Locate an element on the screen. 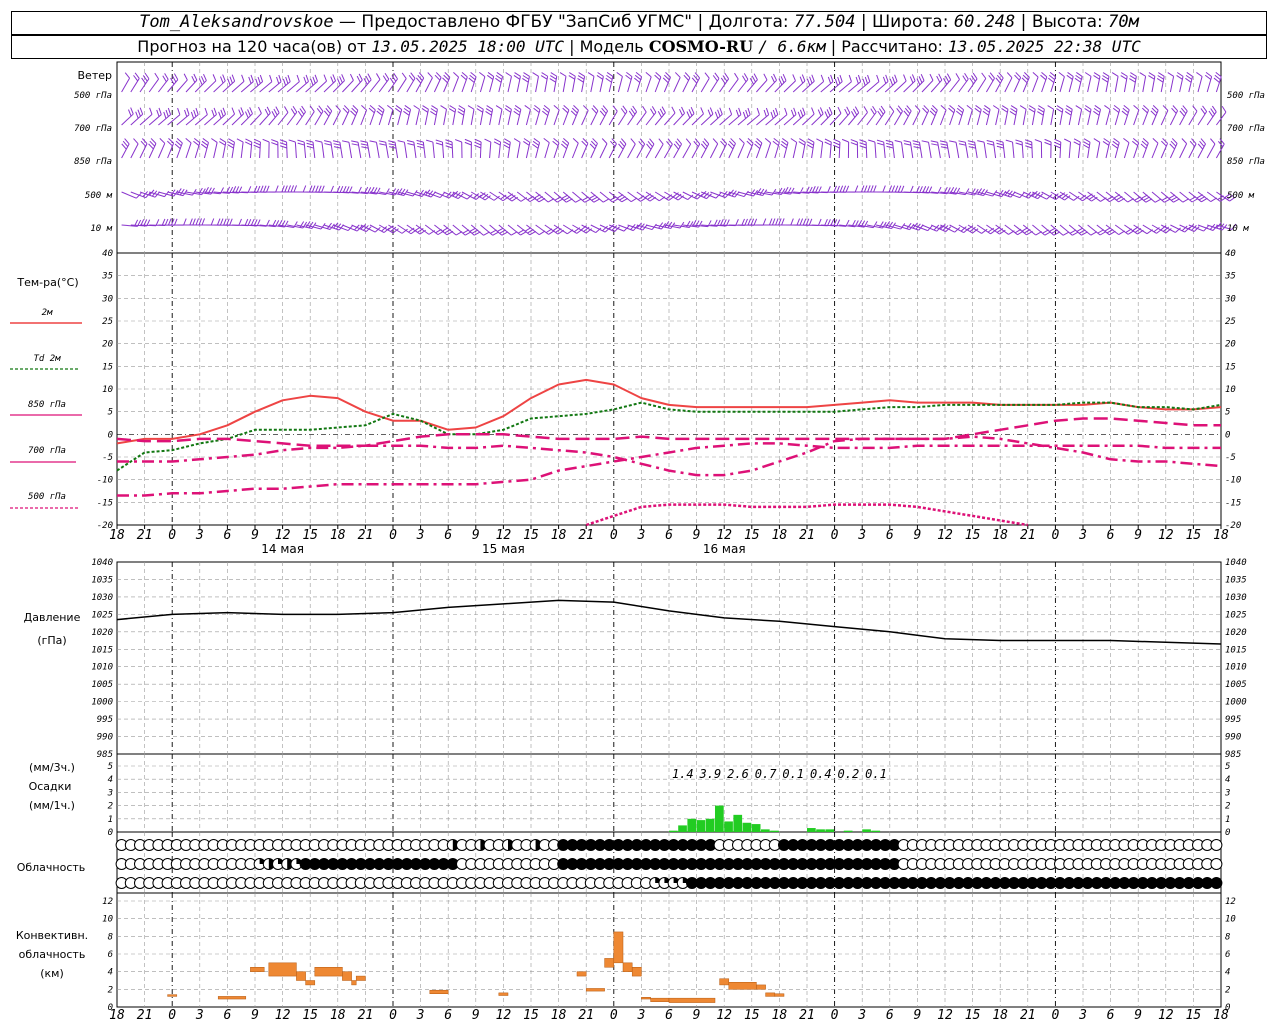 The width and height of the screenshot is (1280, 1024). x-tick-label: 6 is located at coordinates (669, 535).